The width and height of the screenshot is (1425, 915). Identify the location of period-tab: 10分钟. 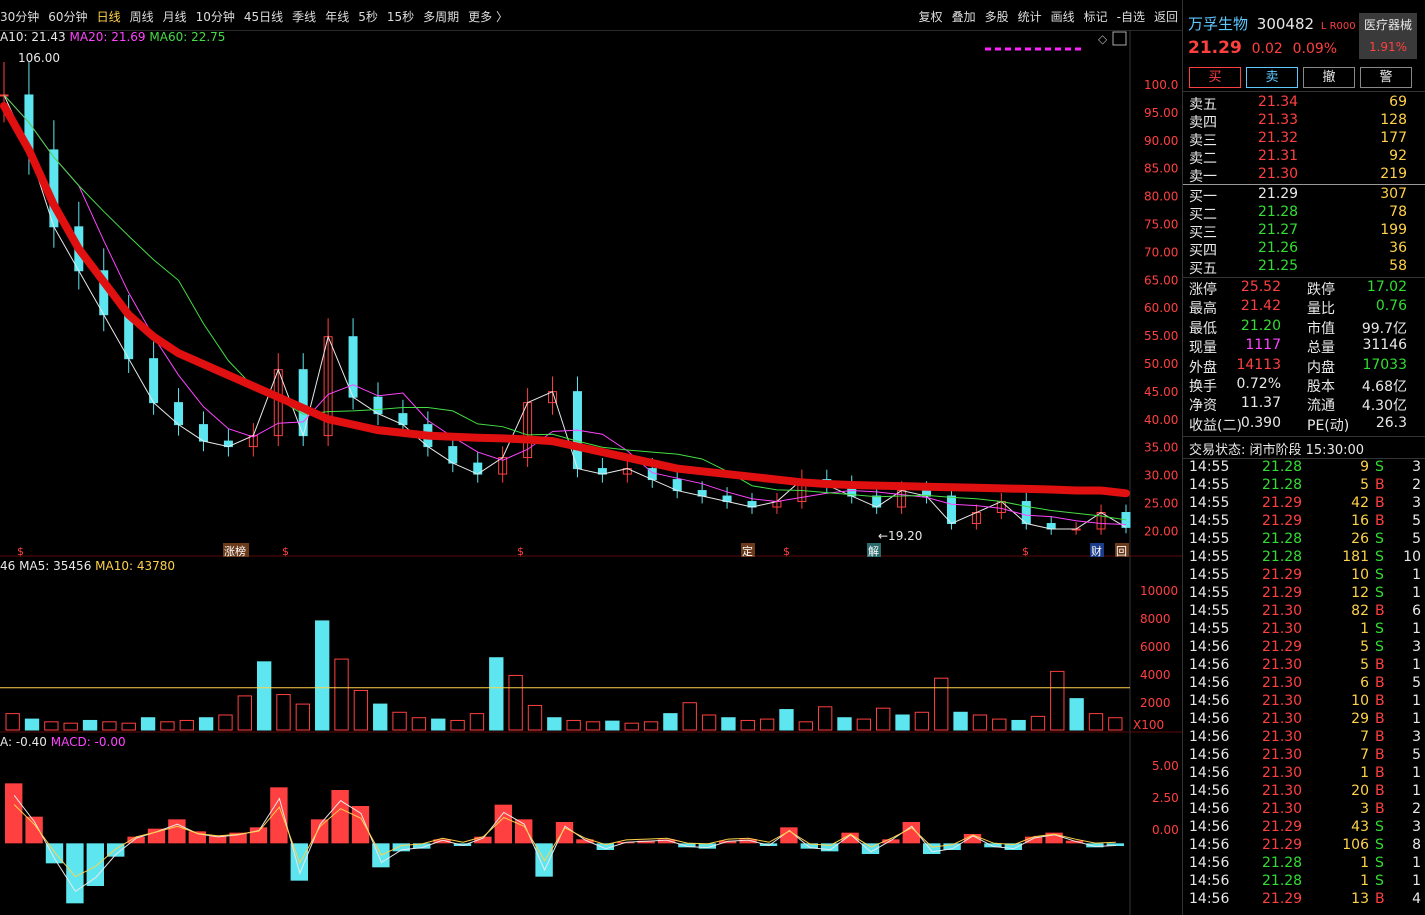
(215, 17).